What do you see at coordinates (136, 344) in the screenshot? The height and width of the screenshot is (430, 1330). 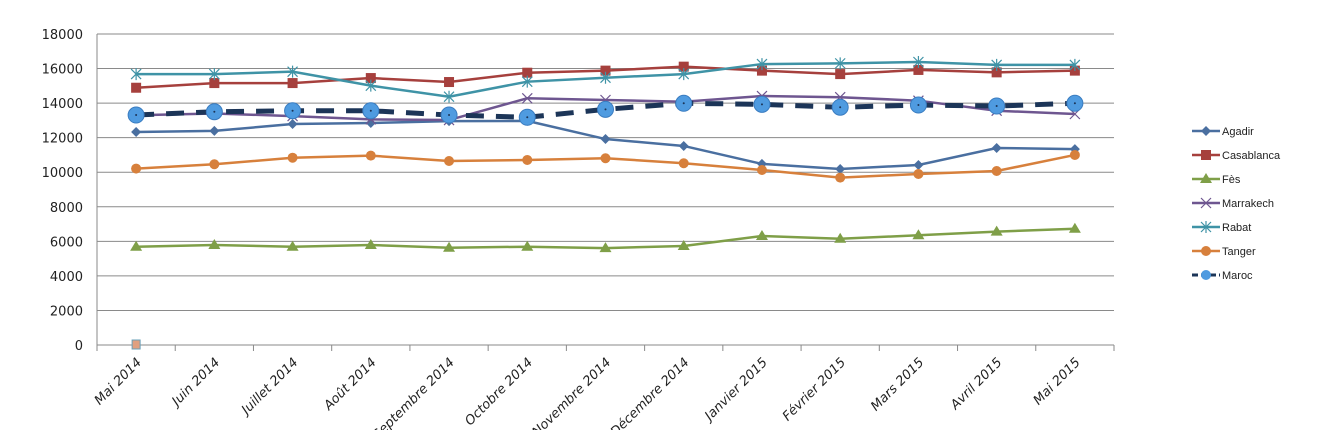 I see `zero-point-marker` at bounding box center [136, 344].